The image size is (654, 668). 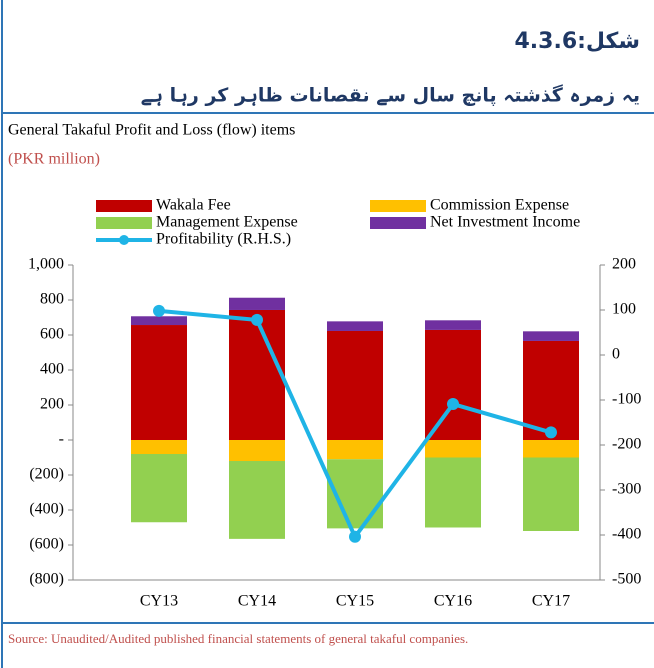 I want to click on x-tick-label: CY16, so click(x=453, y=601).